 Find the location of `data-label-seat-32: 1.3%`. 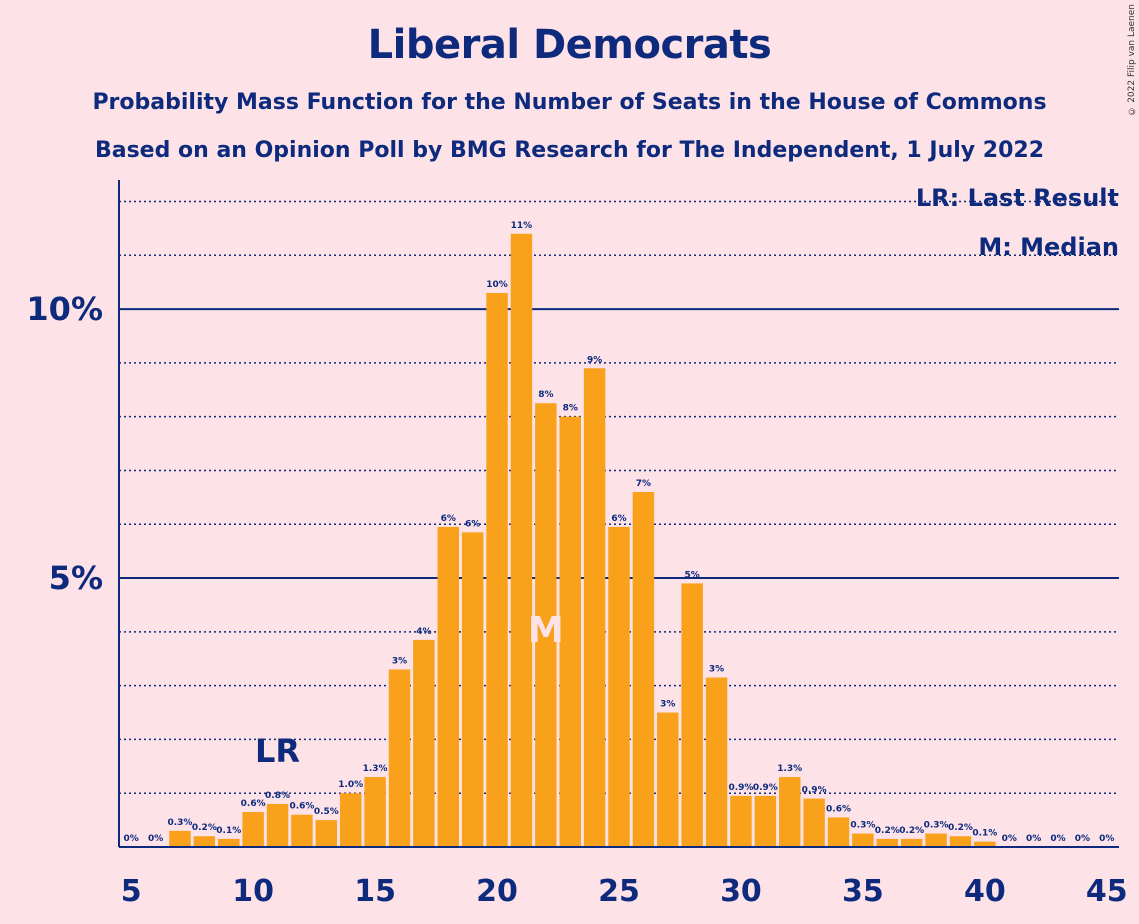

data-label-seat-32: 1.3% is located at coordinates (789, 769).